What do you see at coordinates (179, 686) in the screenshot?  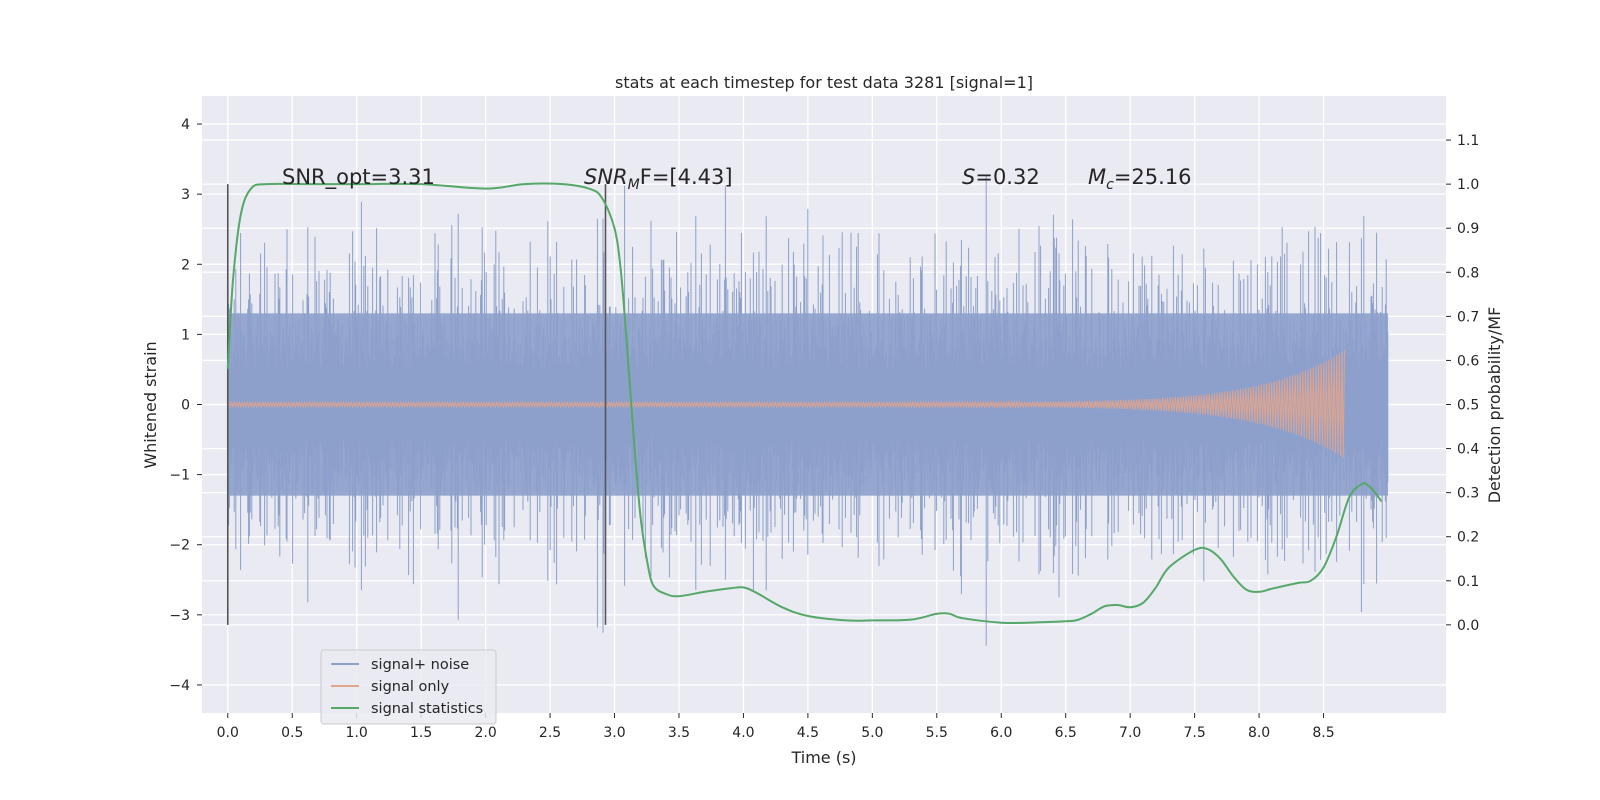 I see `yl-tick-8: −4` at bounding box center [179, 686].